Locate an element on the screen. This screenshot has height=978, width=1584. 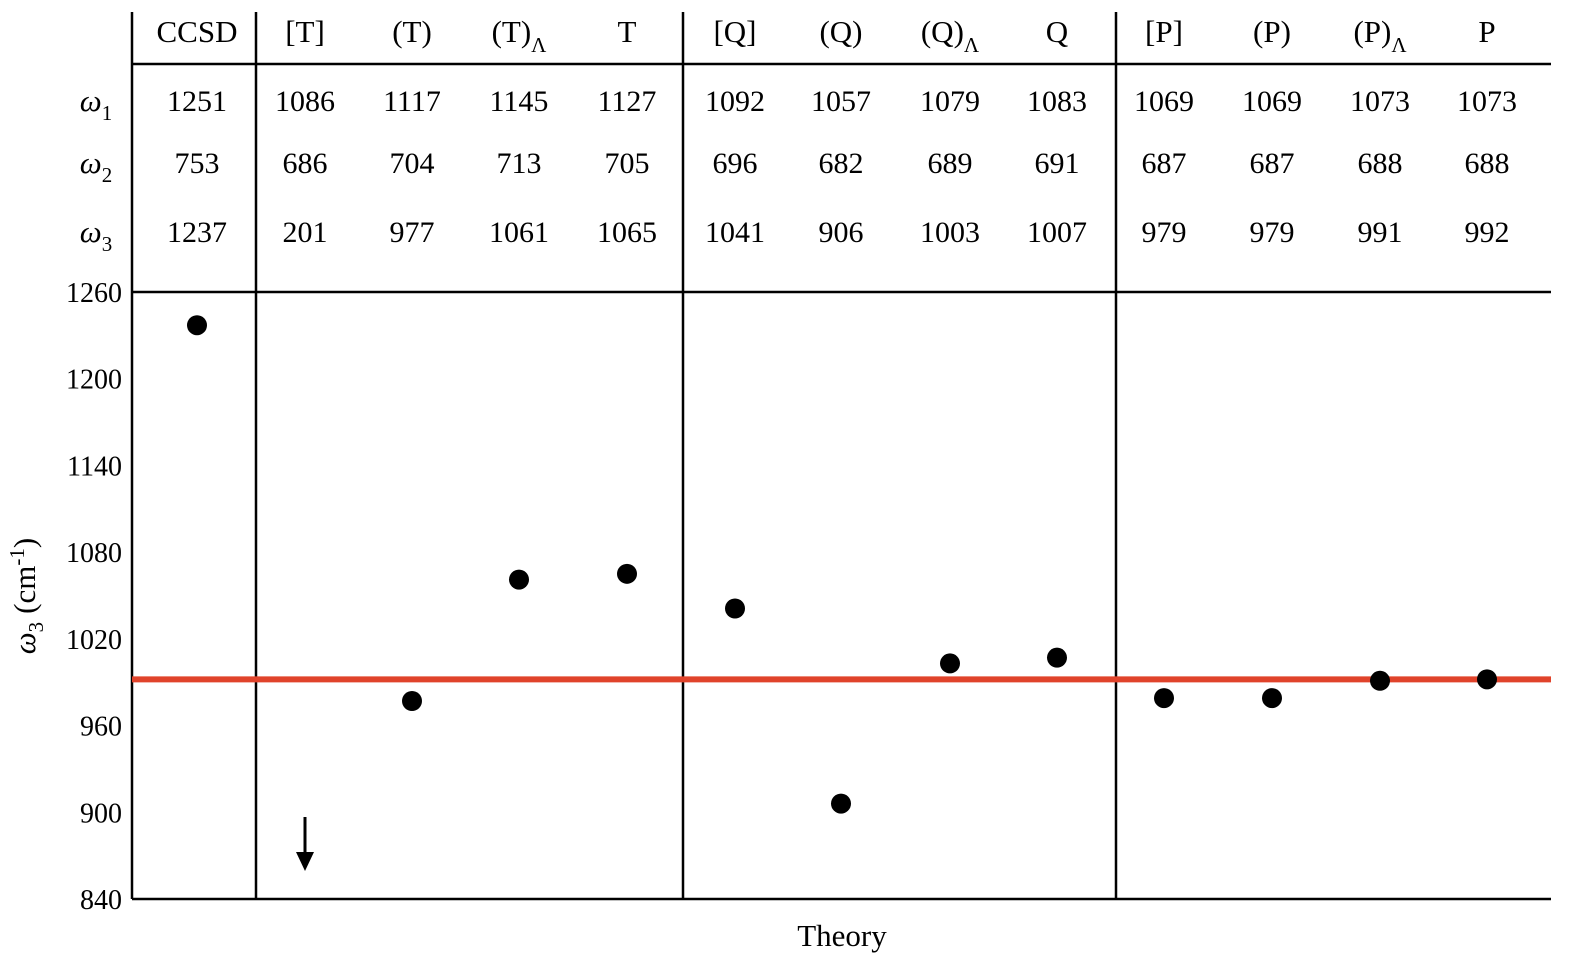
table-cell: 1237 is located at coordinates (197, 232).